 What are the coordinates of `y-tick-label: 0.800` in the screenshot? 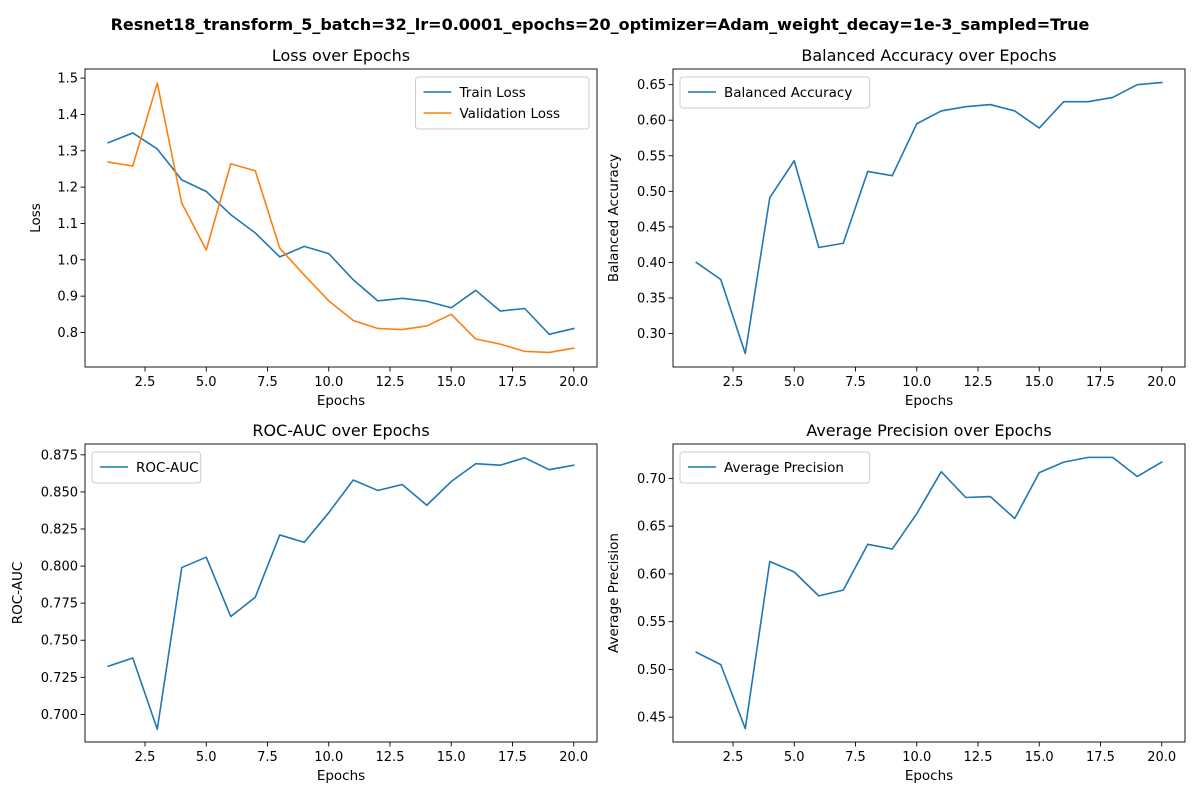 It's located at (59, 567).